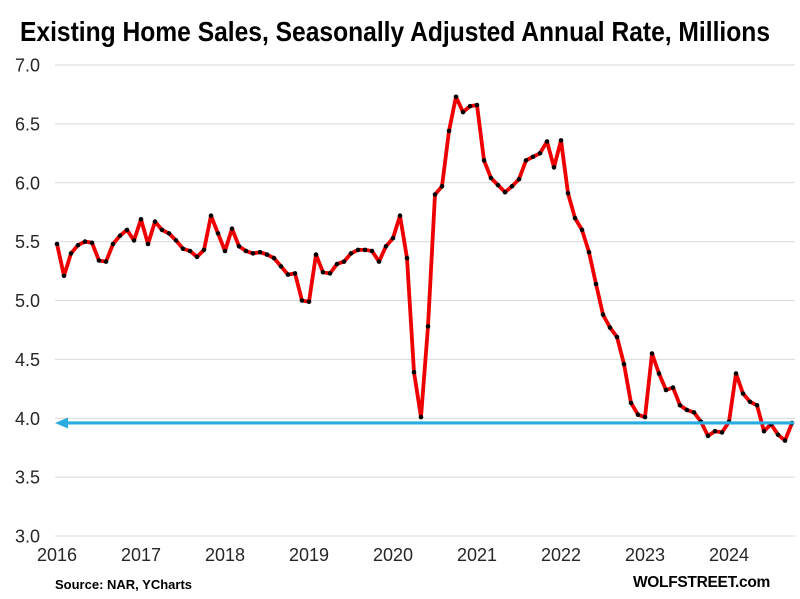 This screenshot has height=599, width=800. I want to click on y-tick-label: 3.5, so click(27, 478).